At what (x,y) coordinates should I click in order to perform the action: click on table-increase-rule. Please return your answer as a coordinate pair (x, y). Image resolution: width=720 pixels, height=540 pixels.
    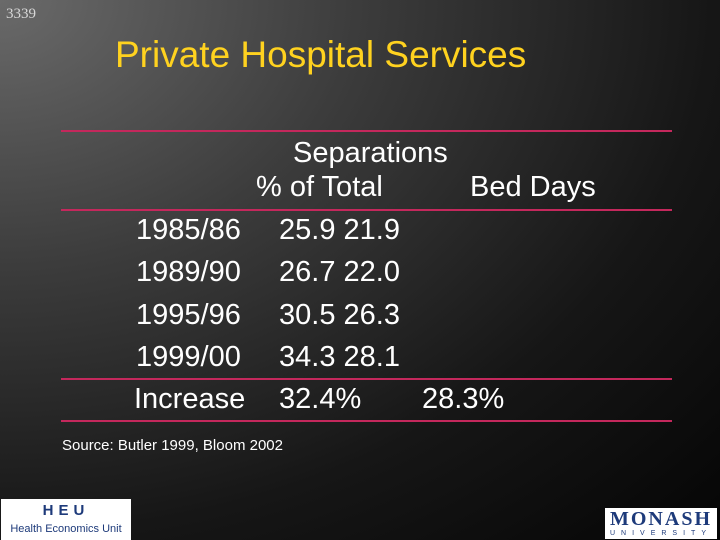
    Looking at the image, I should click on (366, 379).